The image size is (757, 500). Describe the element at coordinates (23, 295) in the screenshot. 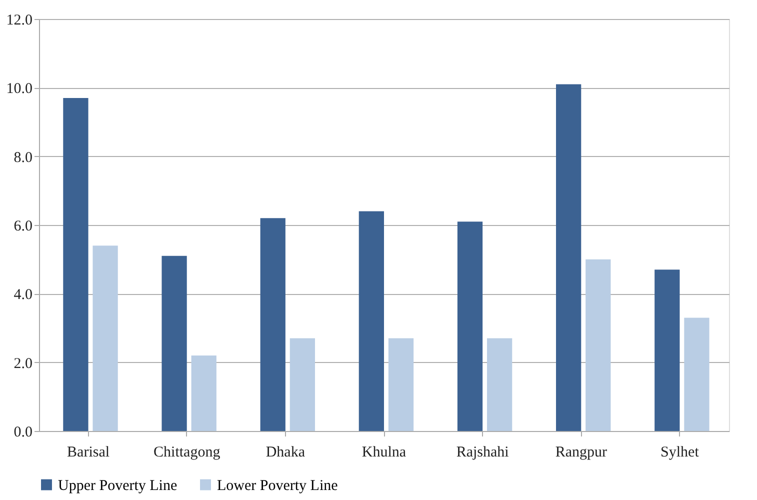

I see `y-tick-label: 4.0` at that location.